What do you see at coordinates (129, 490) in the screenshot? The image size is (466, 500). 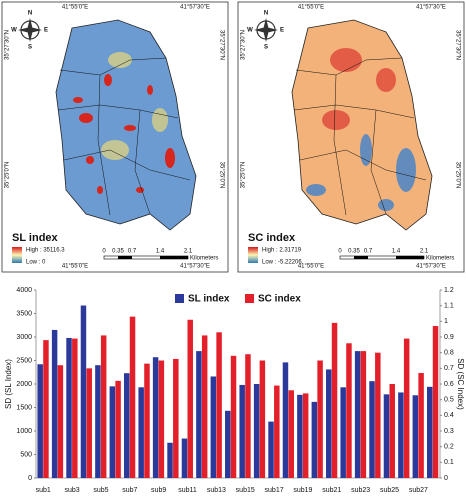 I see `x-tick-label: sub7` at bounding box center [129, 490].